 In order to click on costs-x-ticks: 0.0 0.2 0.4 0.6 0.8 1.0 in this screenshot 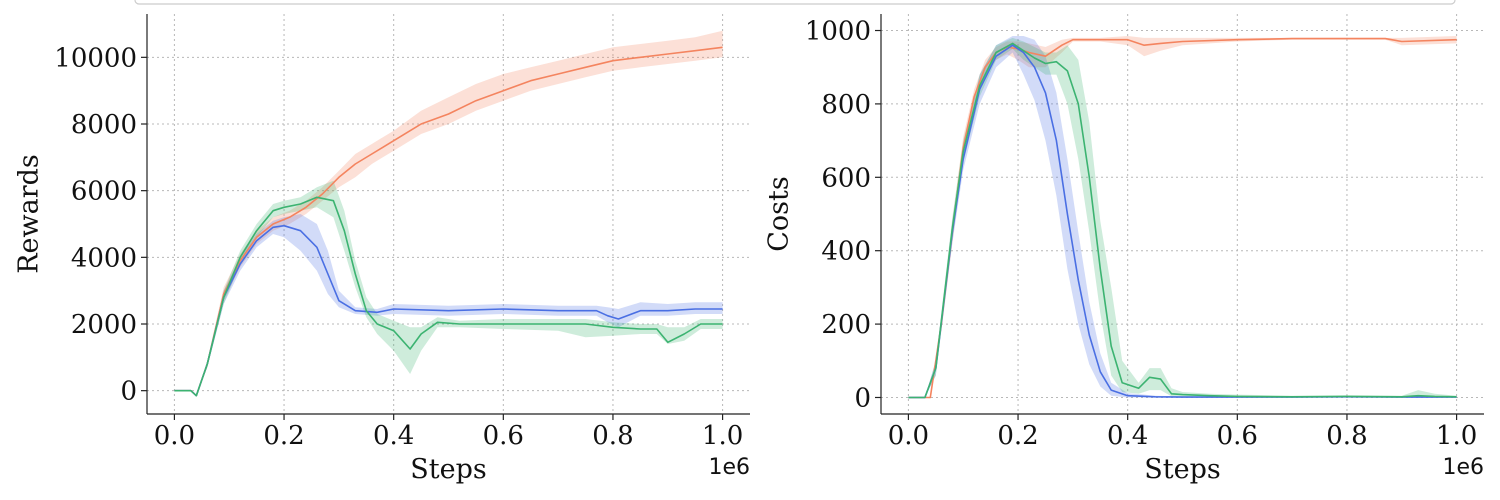, I will do `click(1182, 432)`.